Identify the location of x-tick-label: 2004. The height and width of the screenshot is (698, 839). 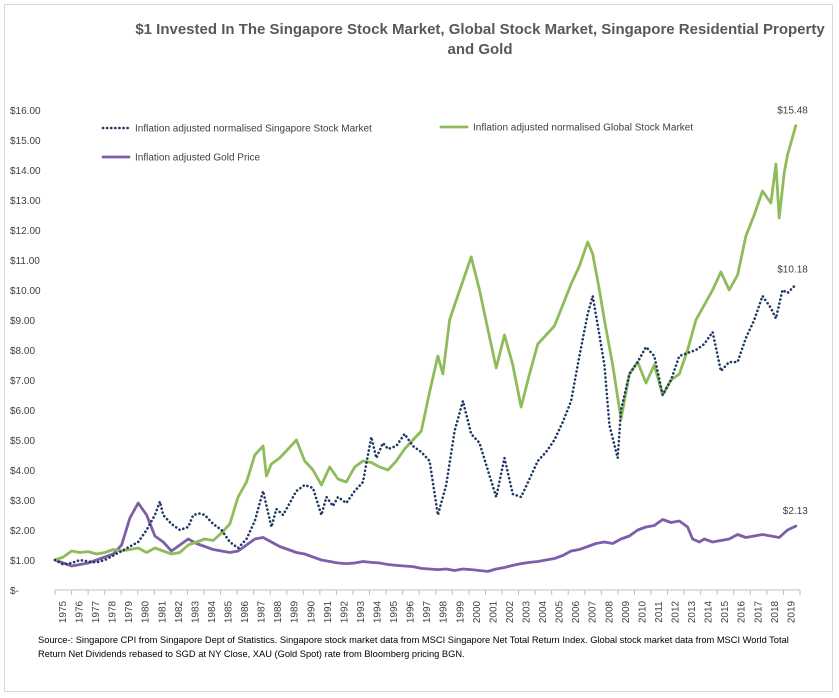
(543, 611).